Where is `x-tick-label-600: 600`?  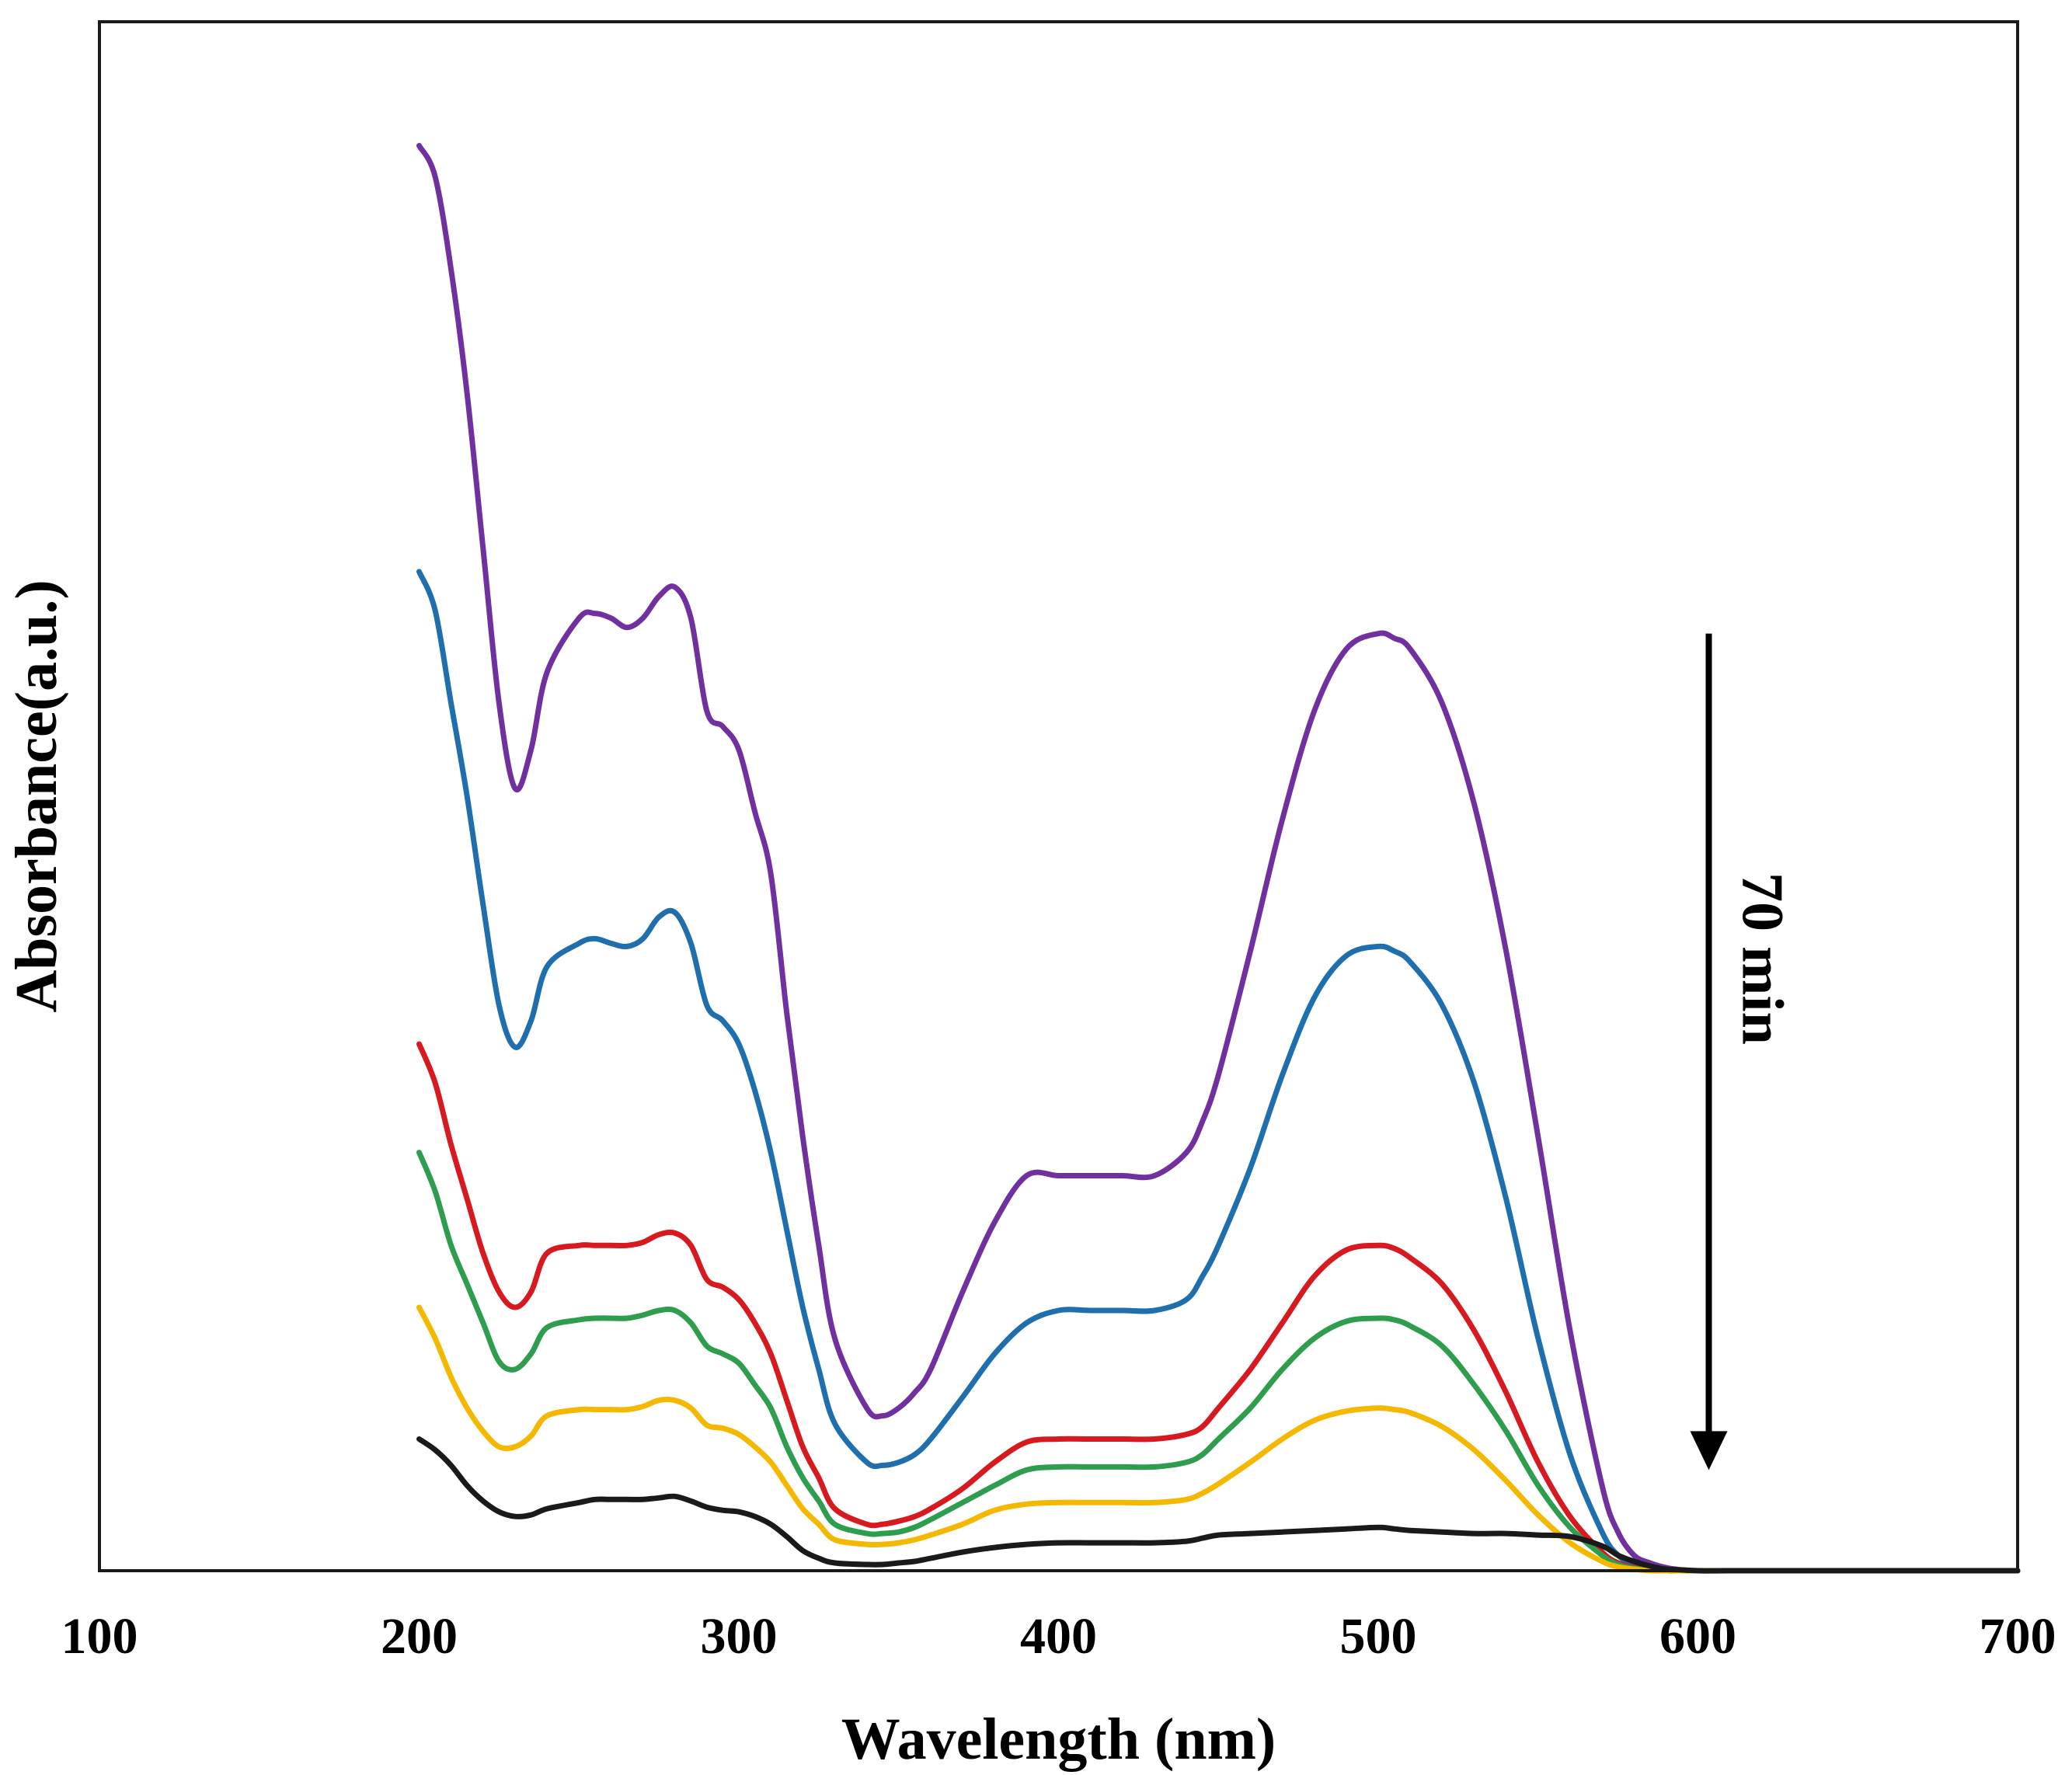 x-tick-label-600: 600 is located at coordinates (1697, 1636).